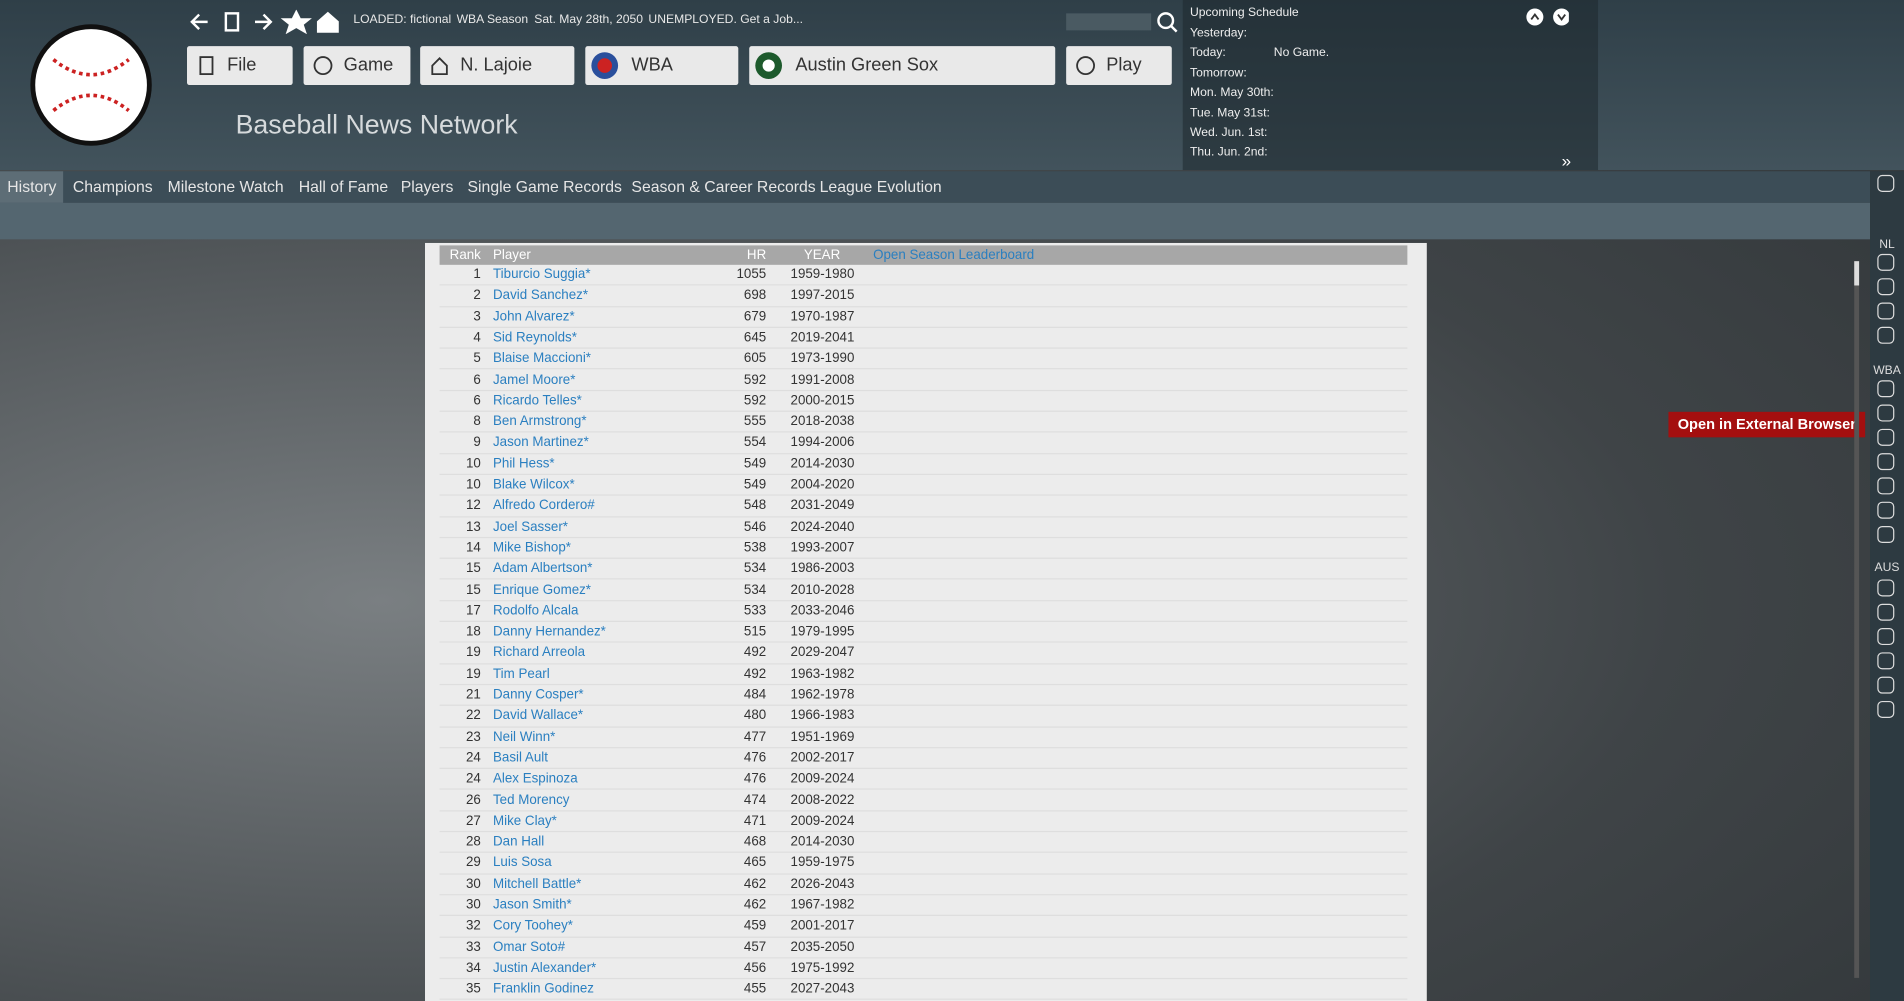 This screenshot has height=1001, width=1904. Describe the element at coordinates (543, 569) in the screenshot. I see `player-link: Adam Albertson*` at that location.